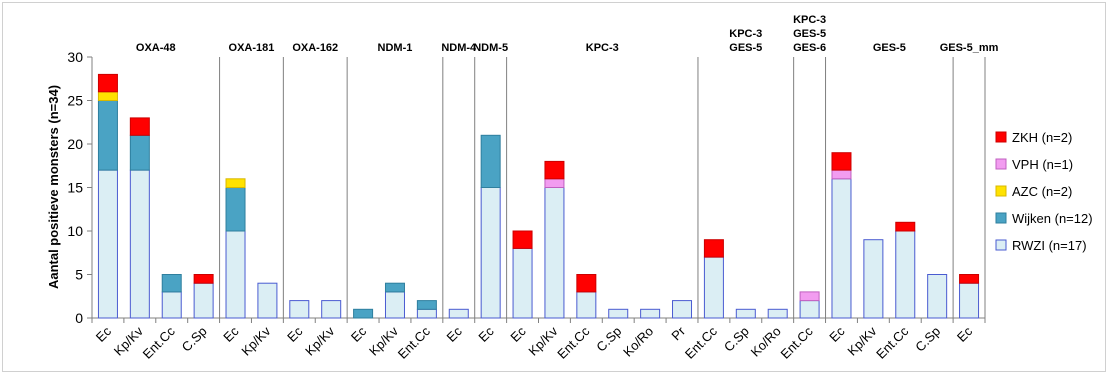  I want to click on x-tick-label: Pr, so click(678, 333).